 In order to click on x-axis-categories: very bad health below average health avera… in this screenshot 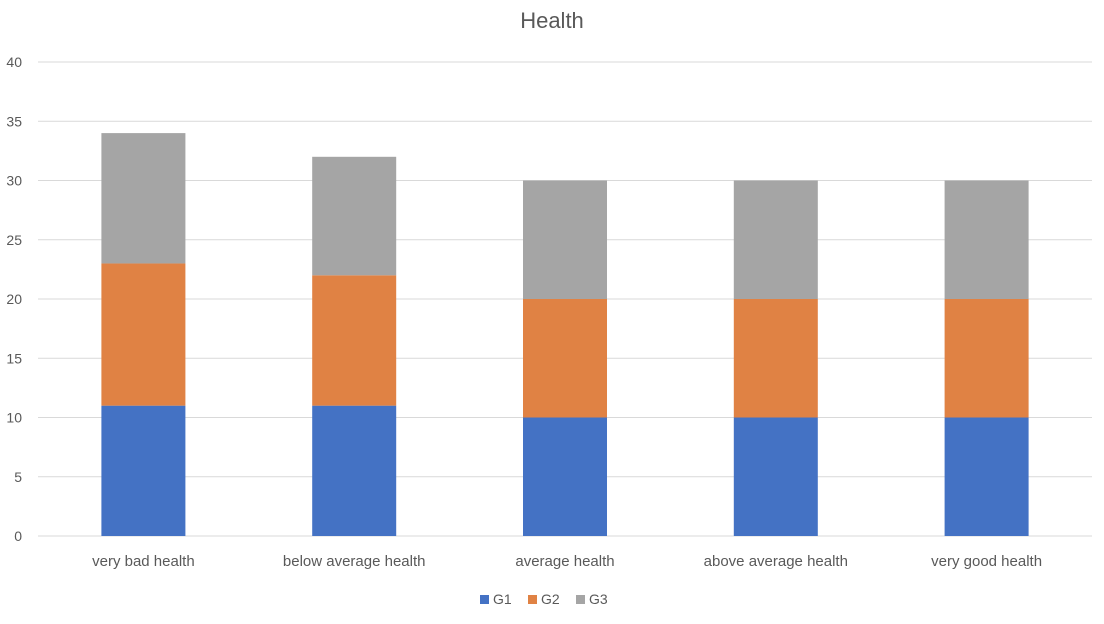, I will do `click(567, 561)`.